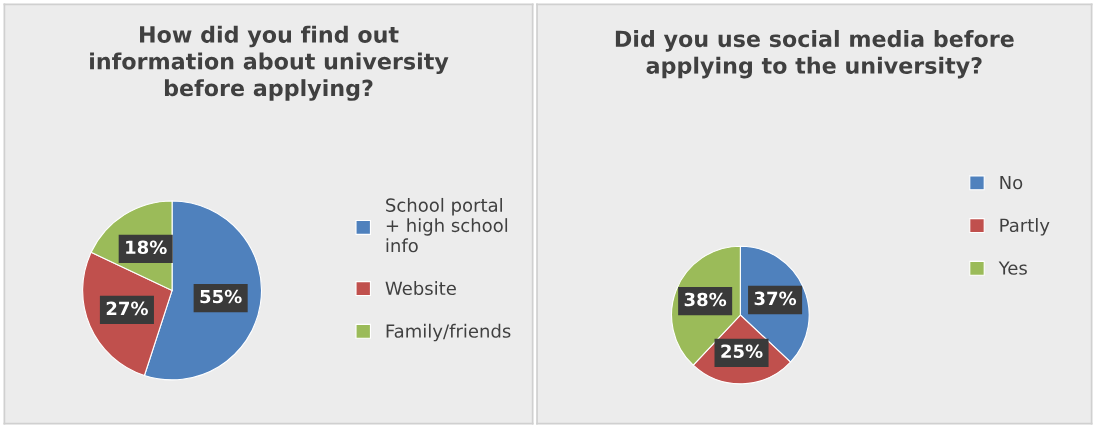 The width and height of the screenshot is (1096, 428). Describe the element at coordinates (448, 332) in the screenshot. I see `legend-label: Family/friends` at that location.